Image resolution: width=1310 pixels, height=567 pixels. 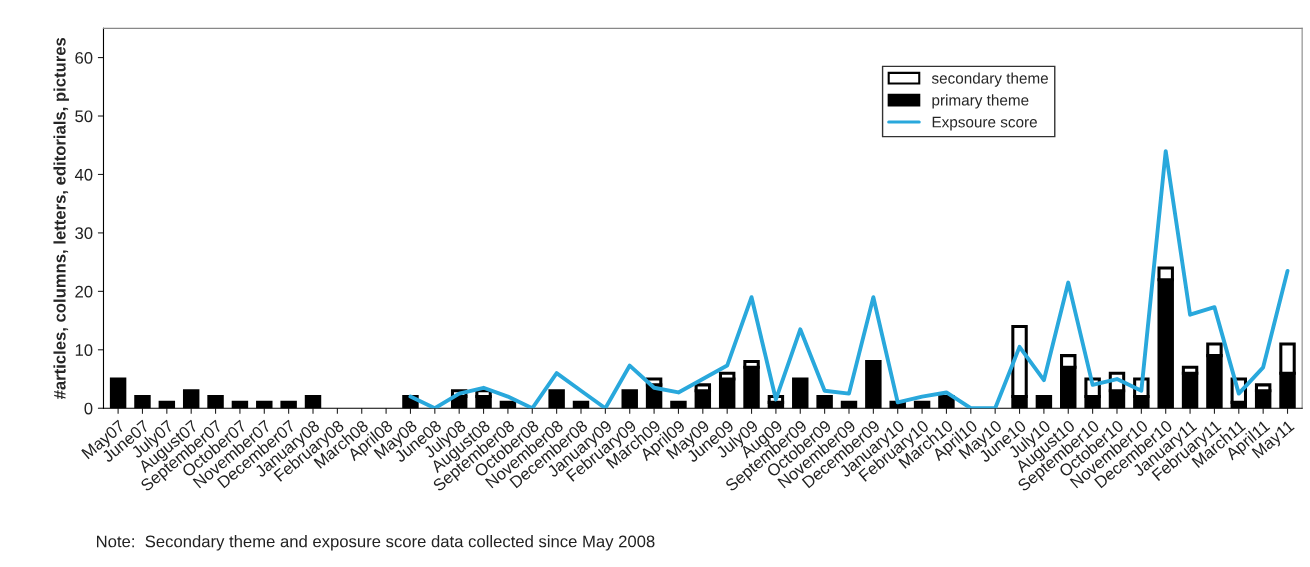 What do you see at coordinates (83, 174) in the screenshot?
I see `y-tick-label: 40` at bounding box center [83, 174].